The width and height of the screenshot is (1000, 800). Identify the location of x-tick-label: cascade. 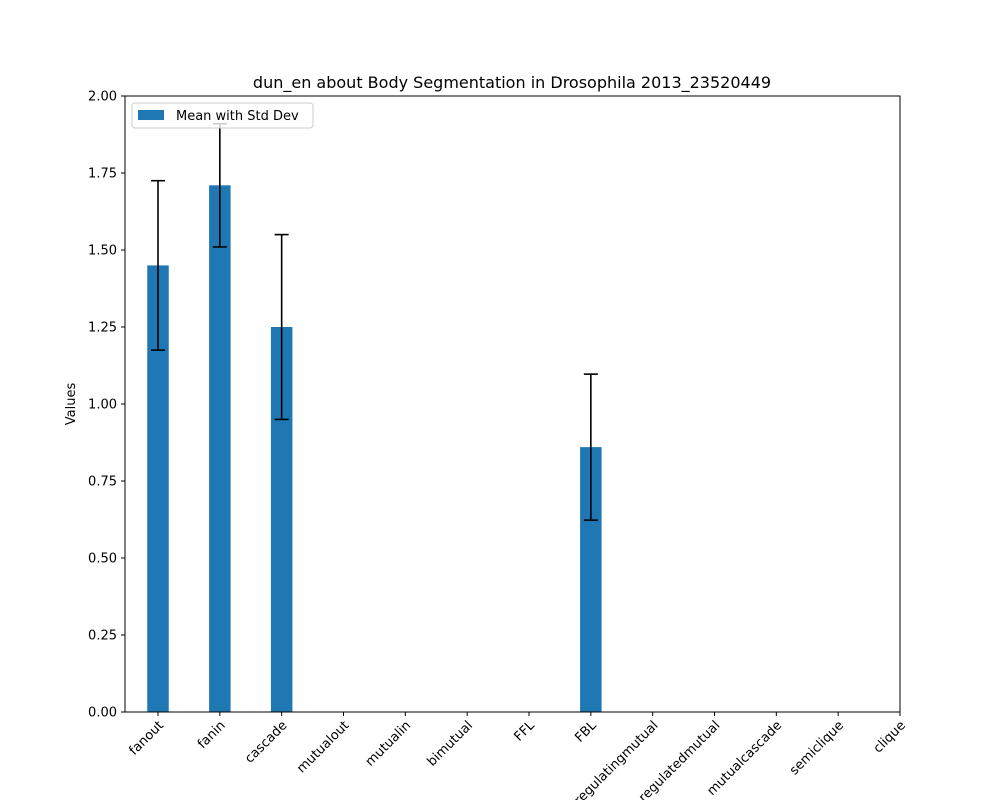
(266, 742).